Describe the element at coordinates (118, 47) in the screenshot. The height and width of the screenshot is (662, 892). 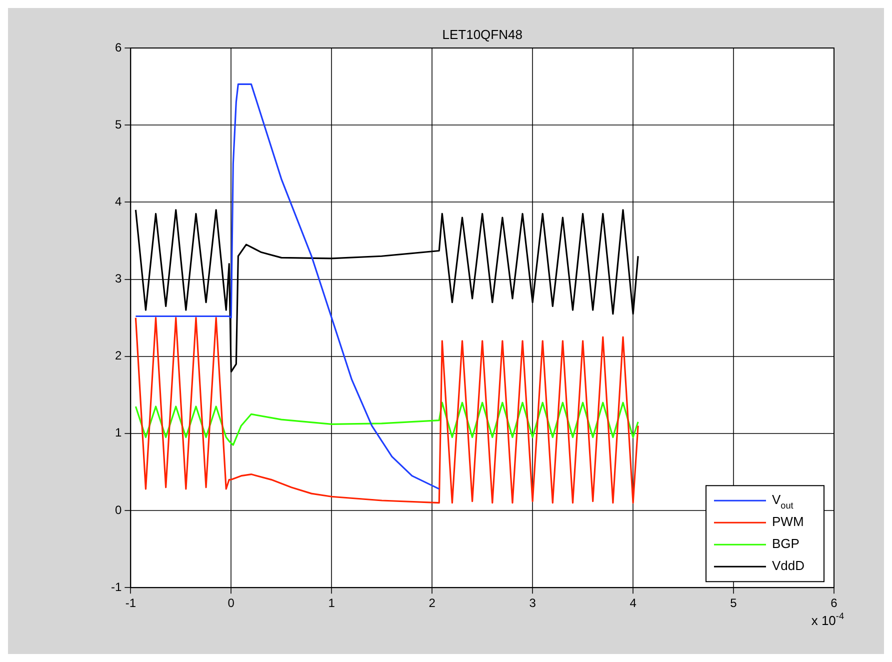
I see `y-tick-label: 6` at that location.